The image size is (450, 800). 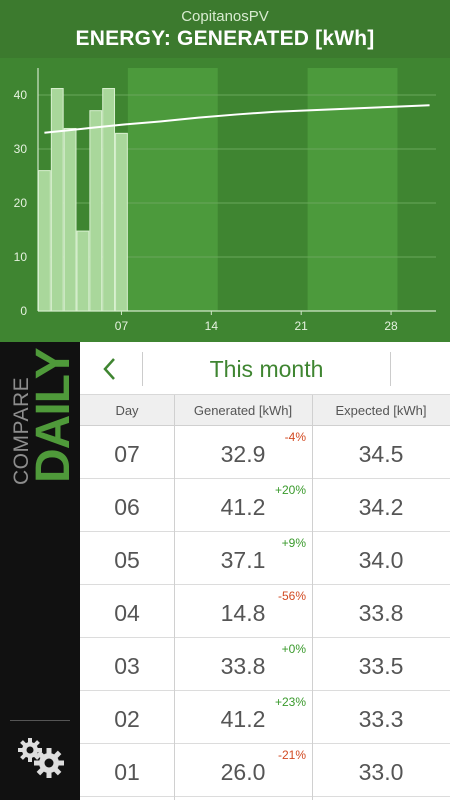 What do you see at coordinates (290, 702) in the screenshot?
I see `row-diff: +23%` at bounding box center [290, 702].